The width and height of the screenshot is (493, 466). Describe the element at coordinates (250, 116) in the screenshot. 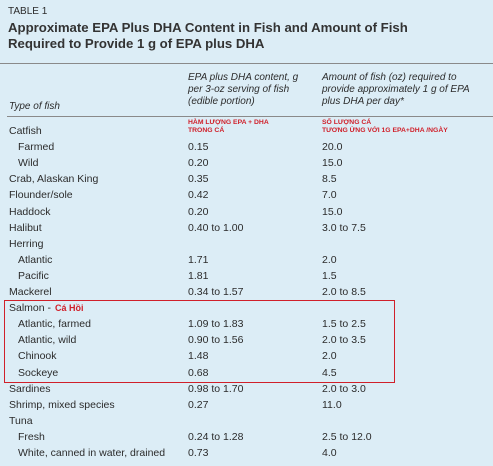

I see `header-rule` at that location.